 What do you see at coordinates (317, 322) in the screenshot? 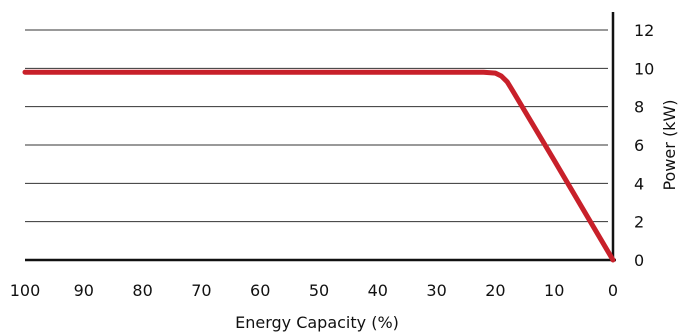
I see `x-axis-label: Energy Capacity (%)` at bounding box center [317, 322].